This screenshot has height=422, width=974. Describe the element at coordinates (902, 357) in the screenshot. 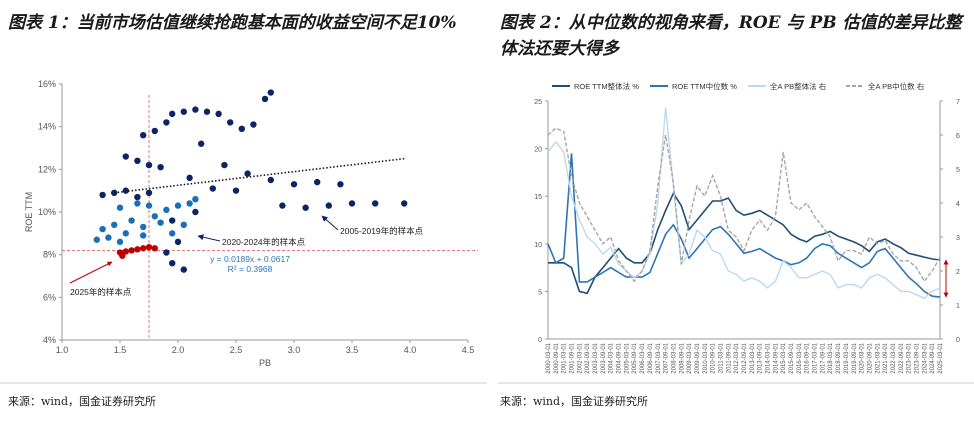

I see `x-tick-label: 2022-09-01` at that location.